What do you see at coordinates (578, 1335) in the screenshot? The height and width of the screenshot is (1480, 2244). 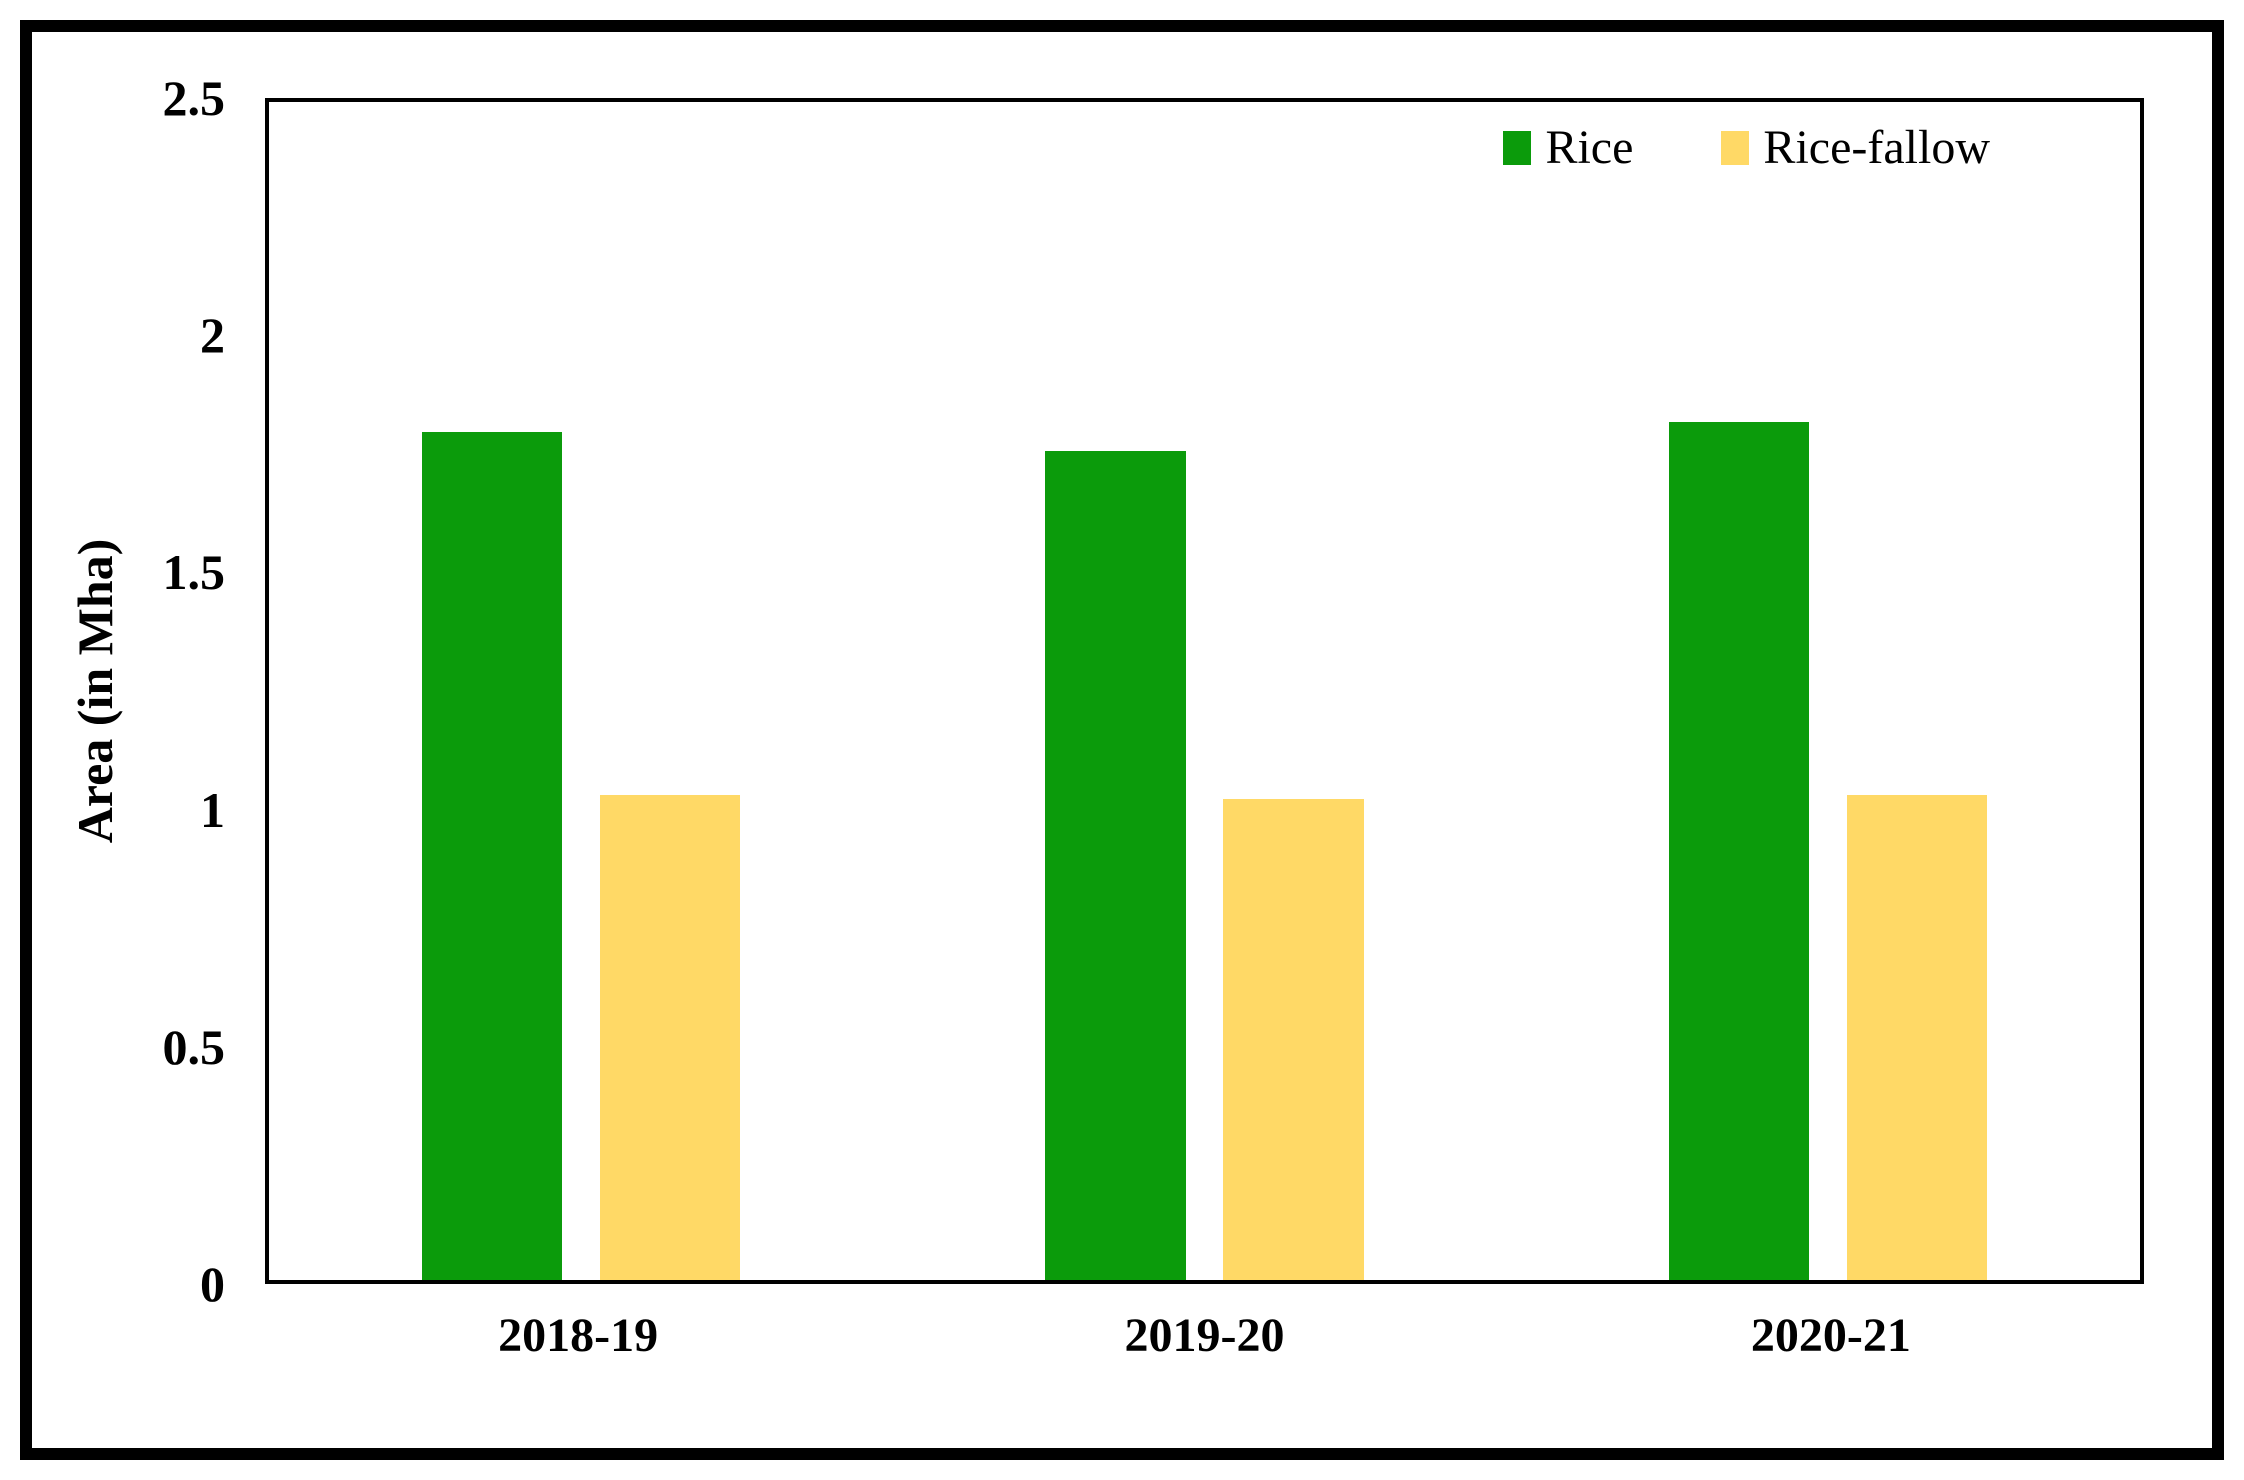 I see `x-category-label: 2018-19` at bounding box center [578, 1335].